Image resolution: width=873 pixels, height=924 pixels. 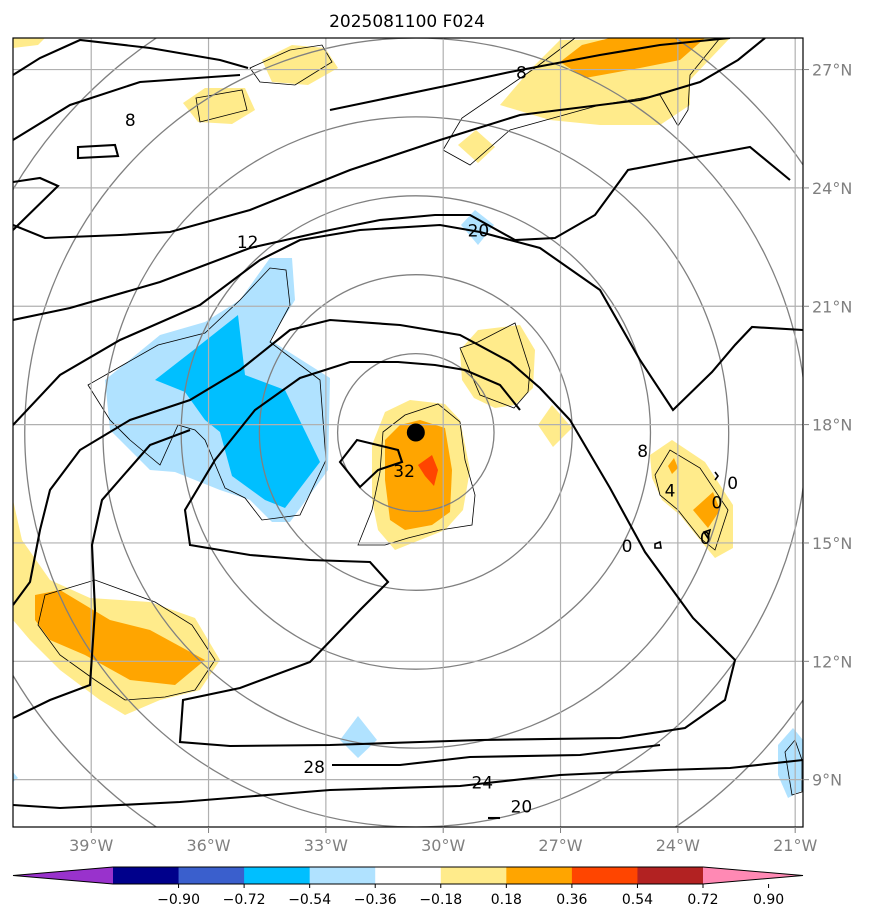 I want to click on storm-center-marker, so click(x=415, y=432).